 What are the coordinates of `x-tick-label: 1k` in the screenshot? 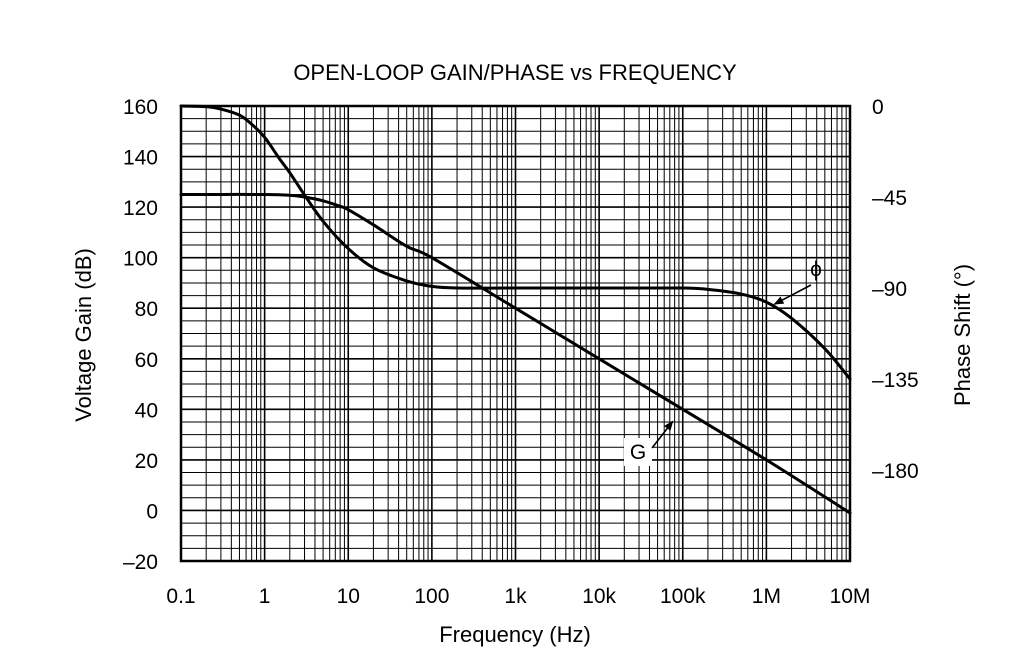 It's located at (515, 596).